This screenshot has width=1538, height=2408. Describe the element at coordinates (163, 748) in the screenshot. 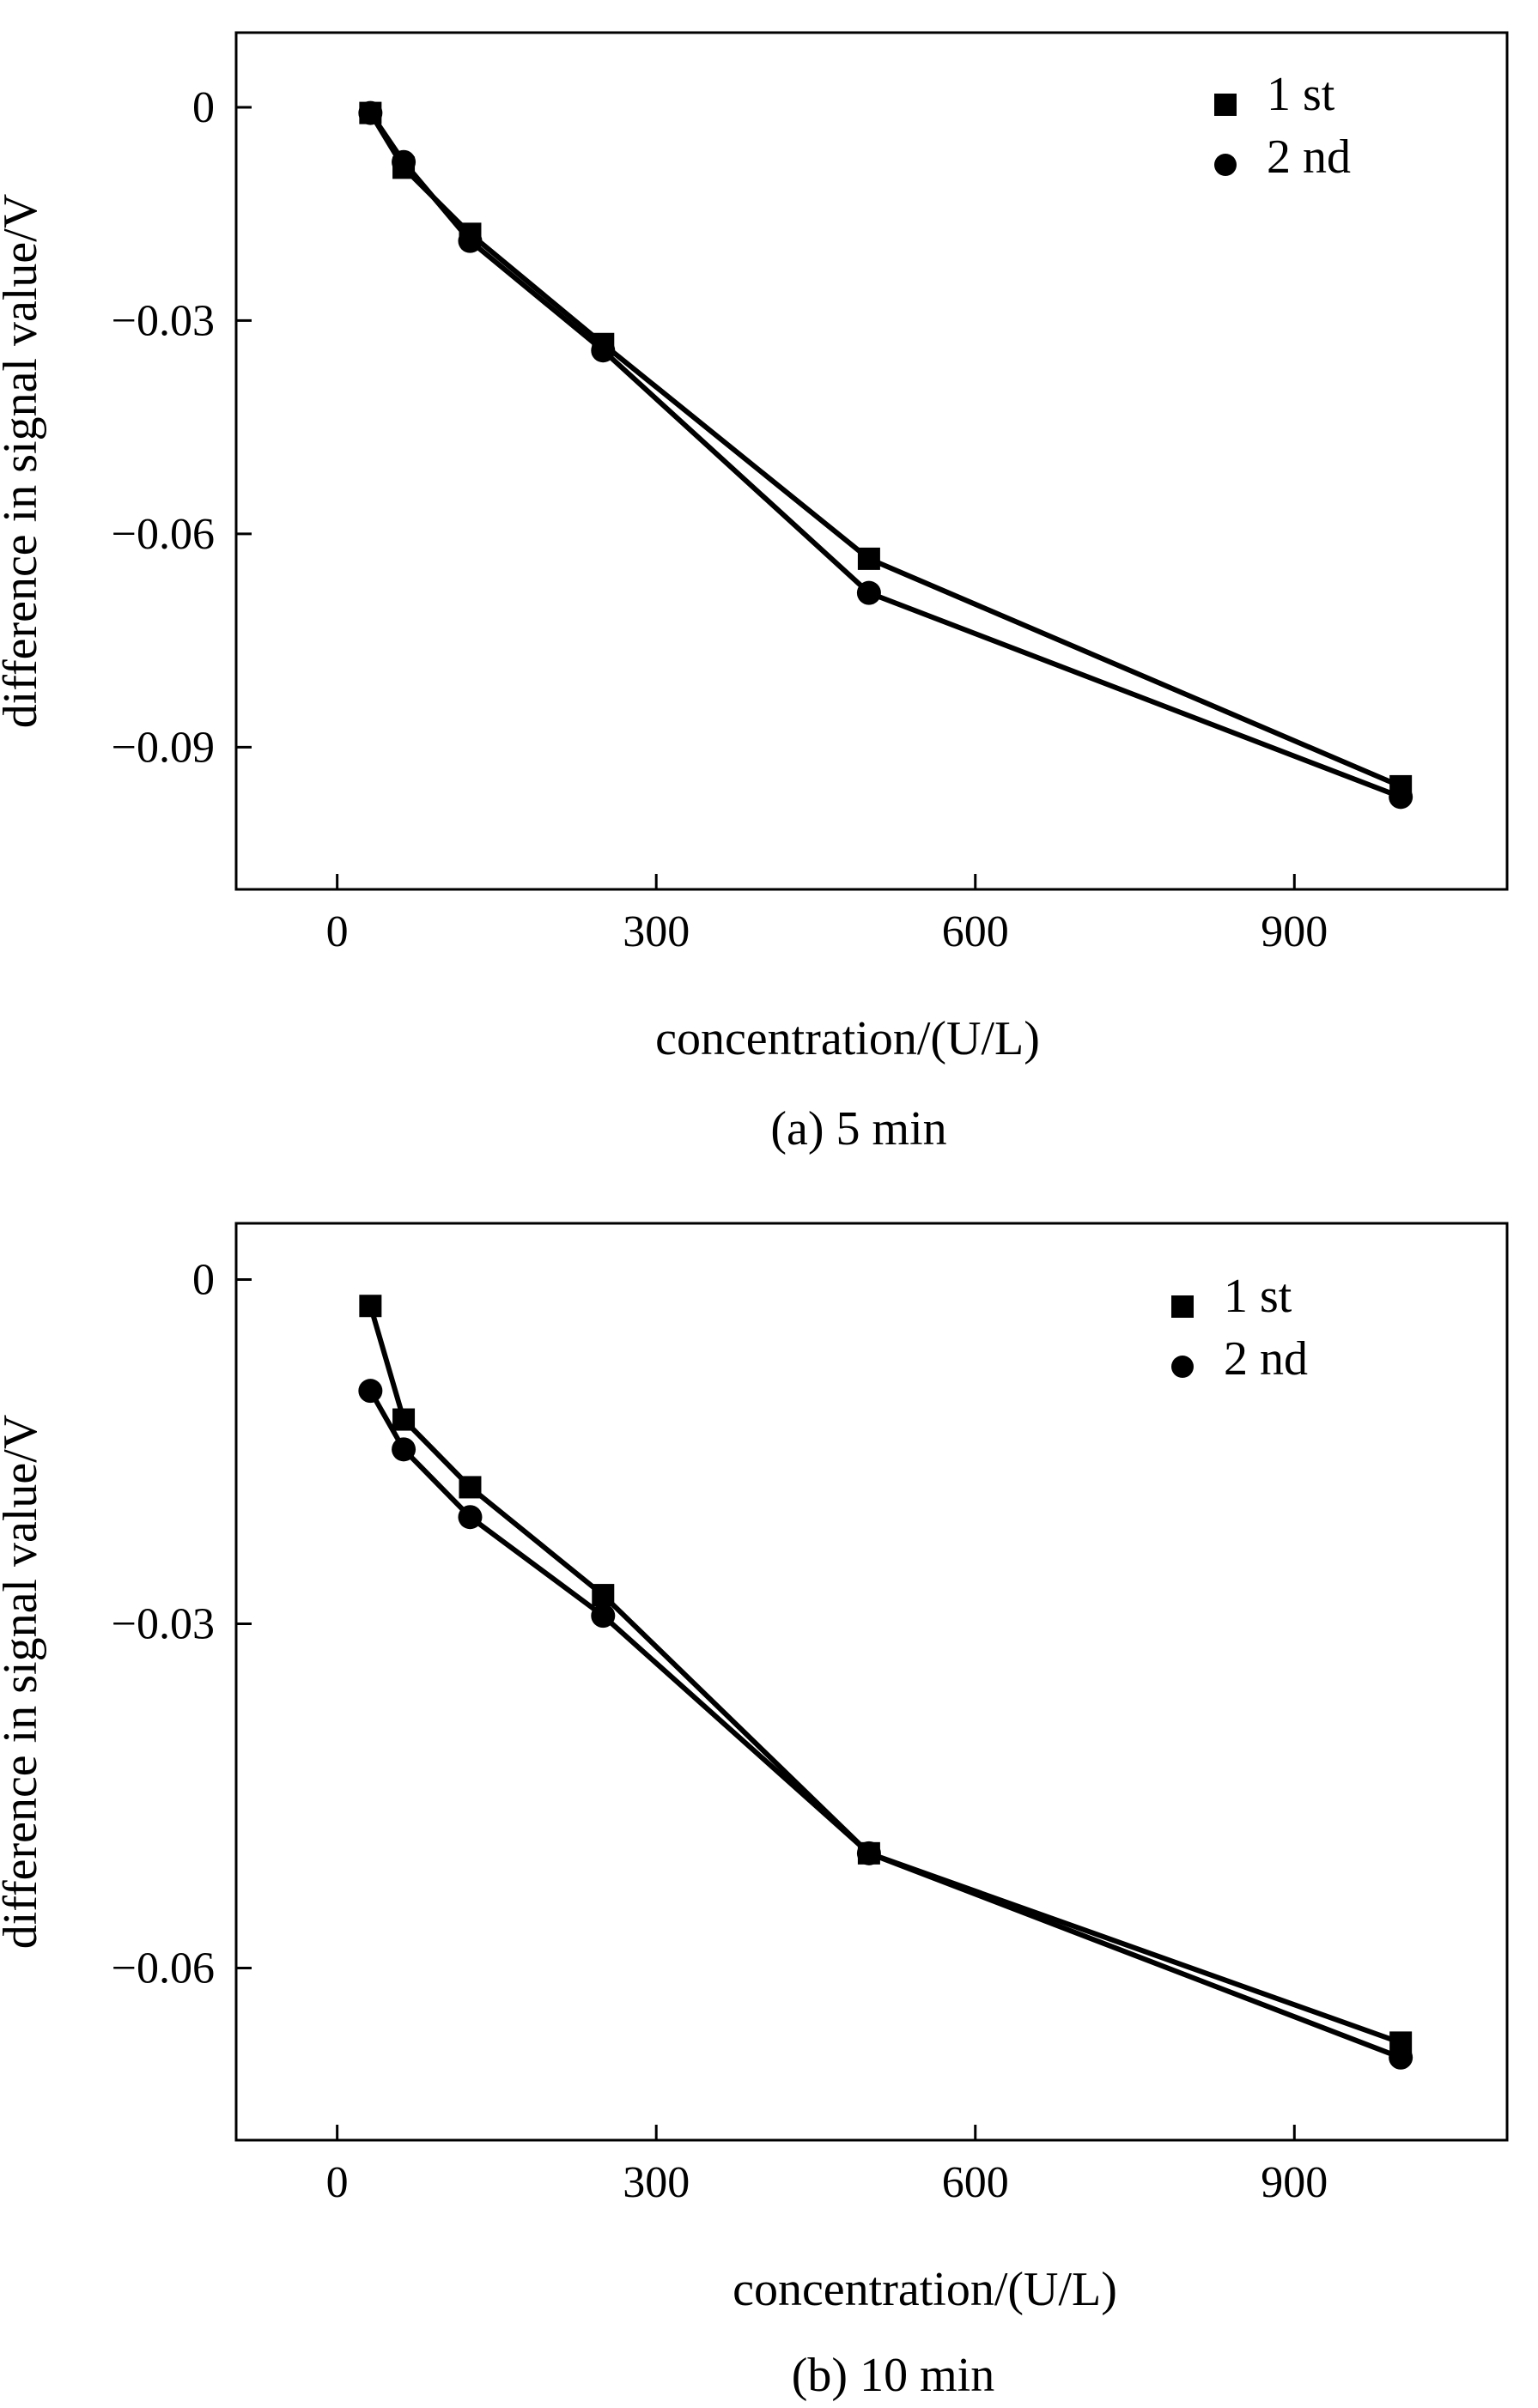

I see `y-tick-label: −0.09` at that location.